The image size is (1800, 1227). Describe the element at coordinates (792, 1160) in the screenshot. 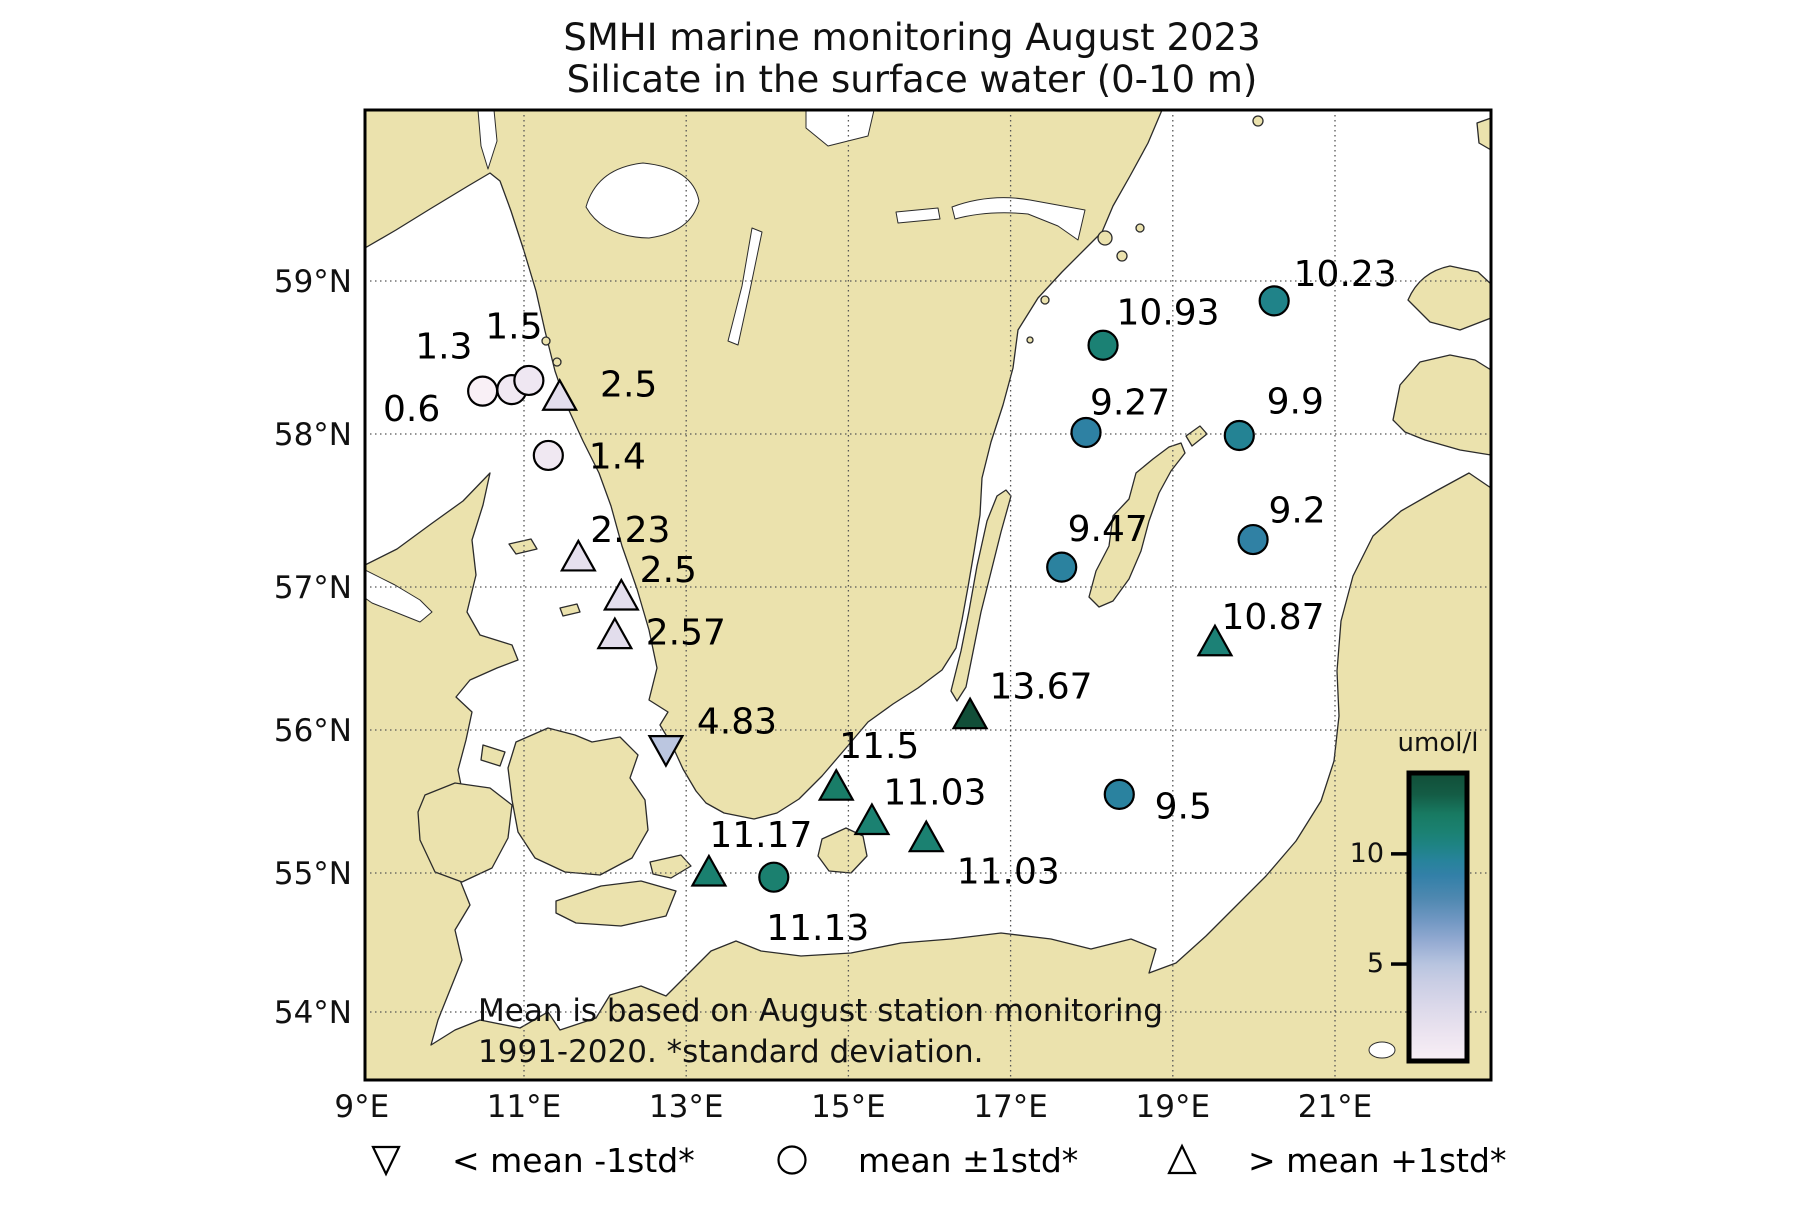

I see `circle-icon` at that location.